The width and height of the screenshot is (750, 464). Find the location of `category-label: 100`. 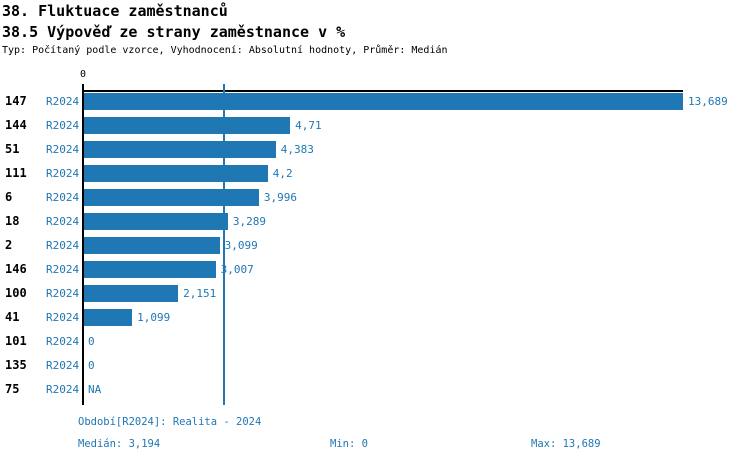

category-label: 100 is located at coordinates (16, 292).